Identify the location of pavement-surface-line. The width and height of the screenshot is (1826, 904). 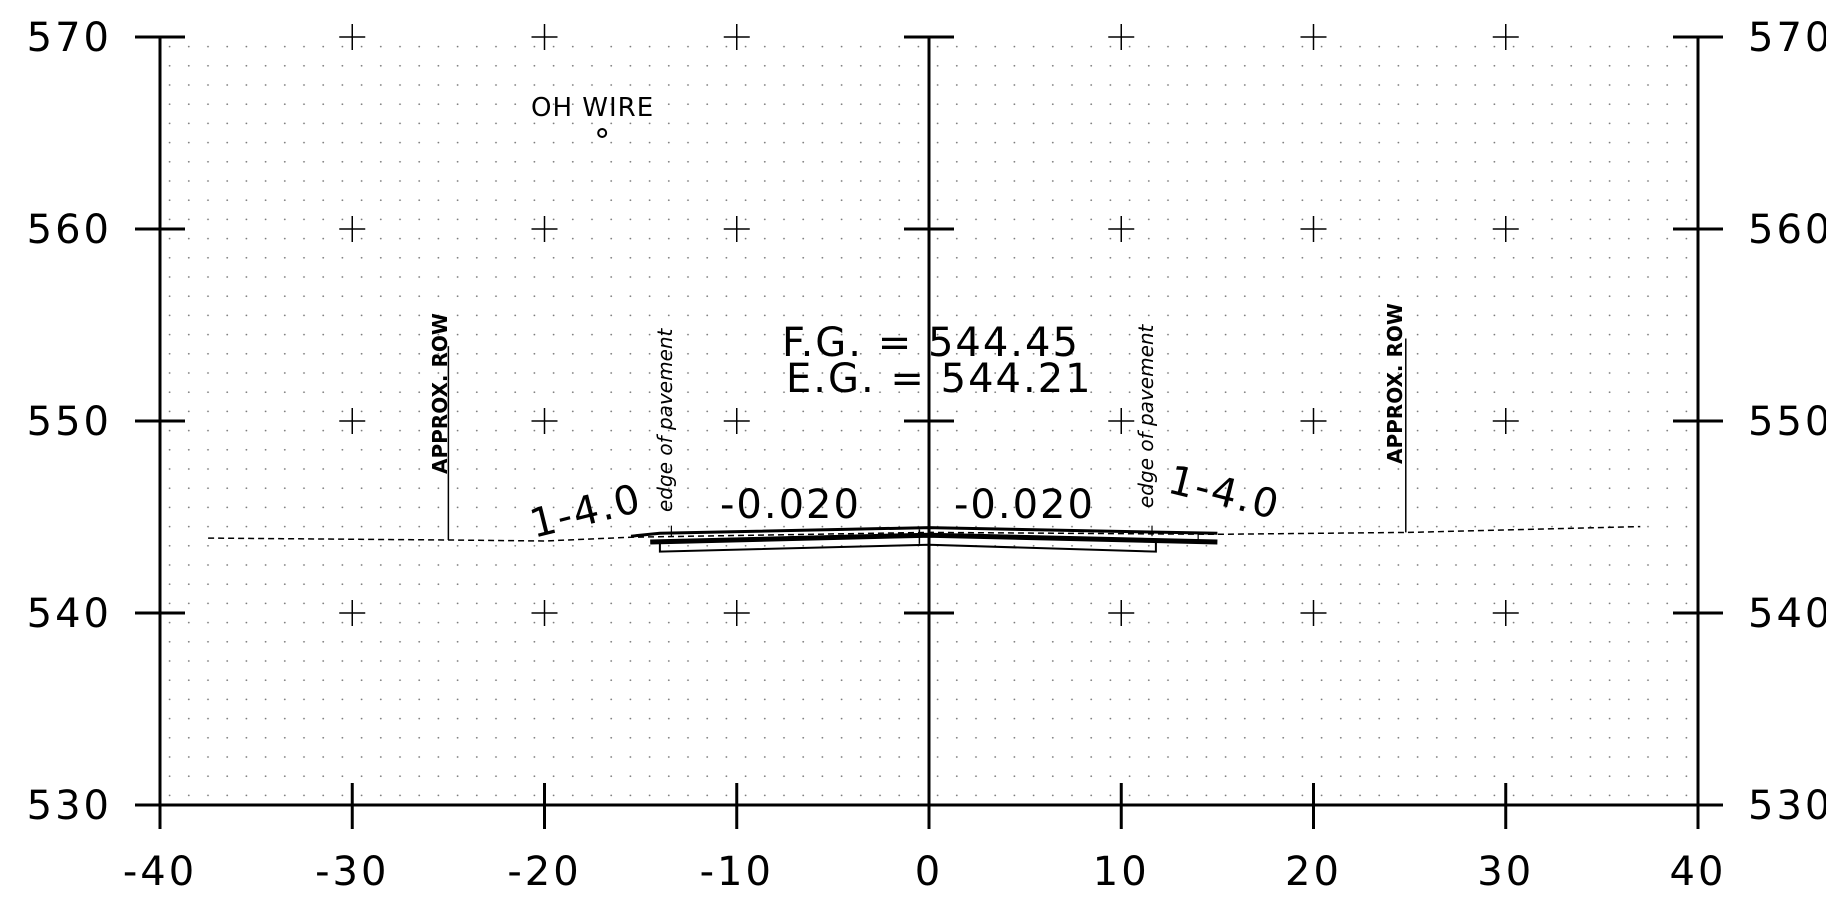
(934, 538).